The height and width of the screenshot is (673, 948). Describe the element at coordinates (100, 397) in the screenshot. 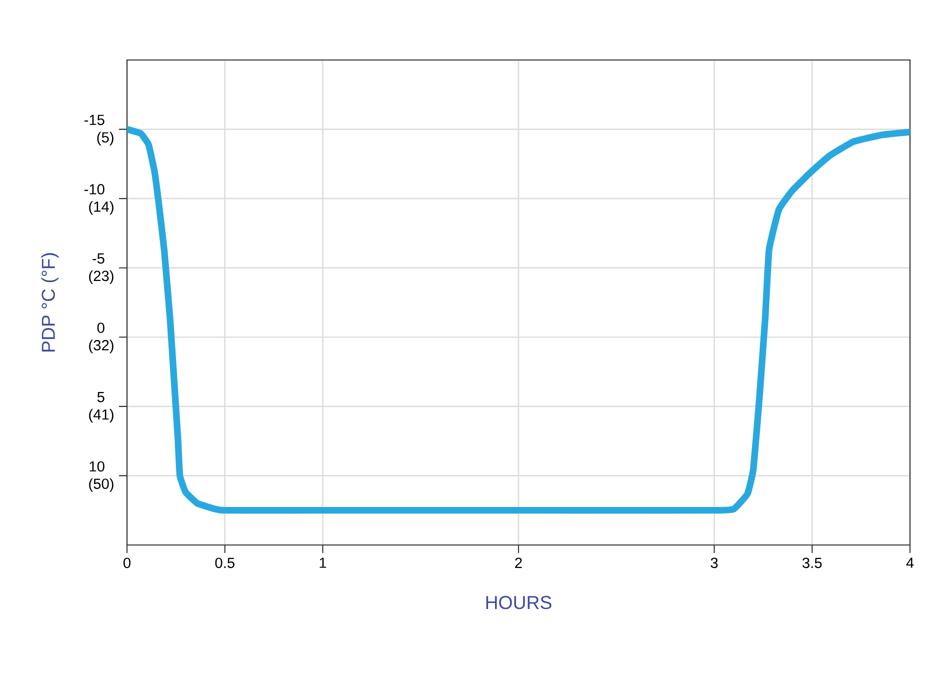

I see `y-tick-label: 5` at that location.